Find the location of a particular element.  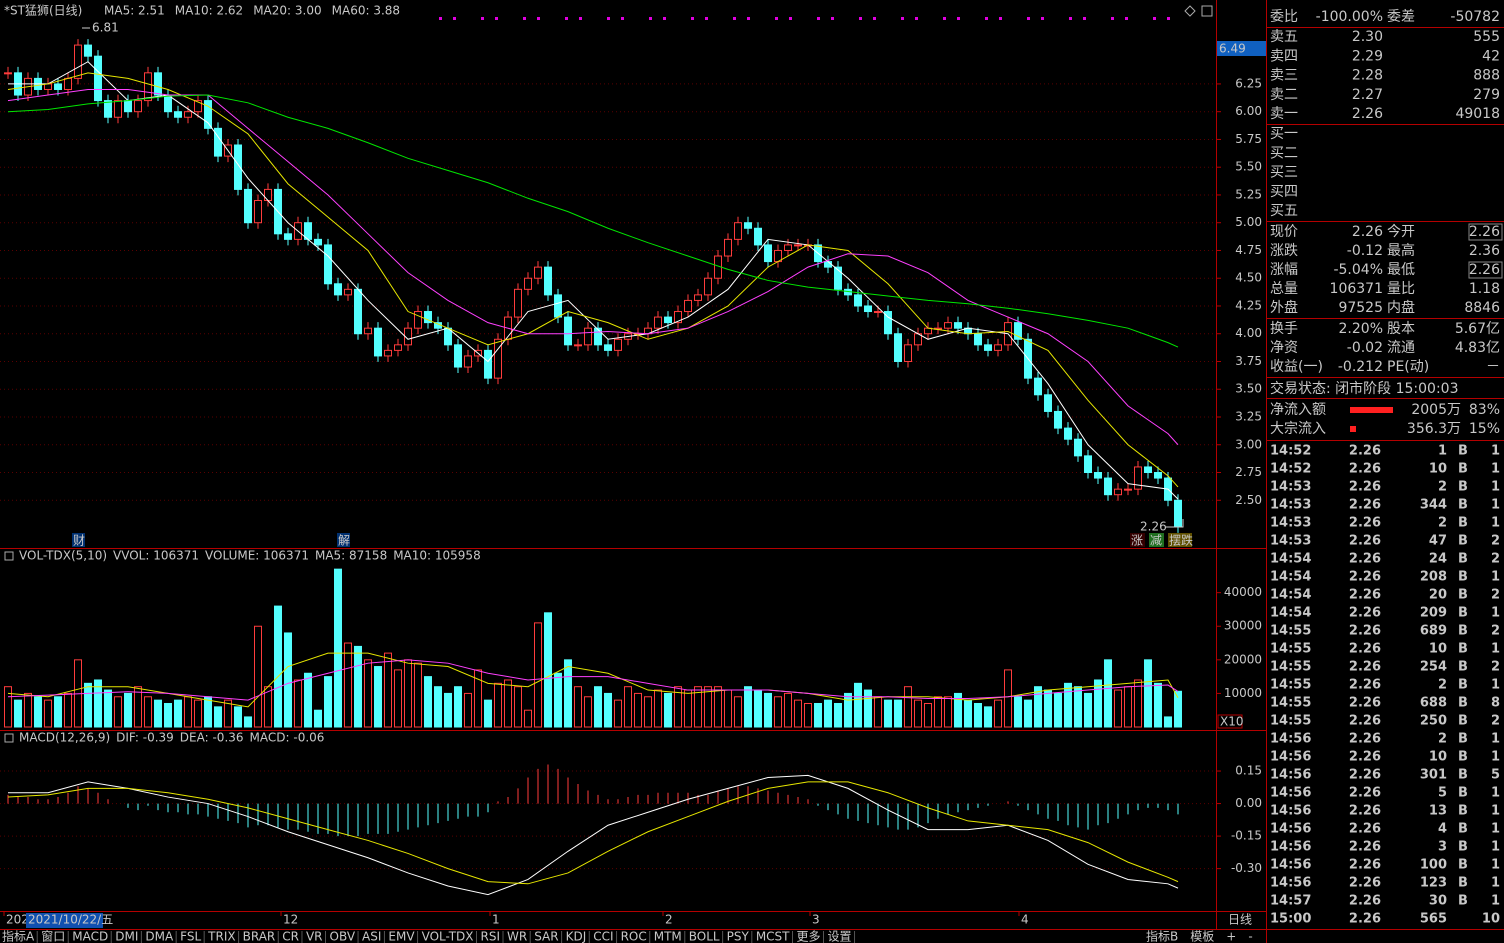

toolbar-tab: VR is located at coordinates (314, 936).